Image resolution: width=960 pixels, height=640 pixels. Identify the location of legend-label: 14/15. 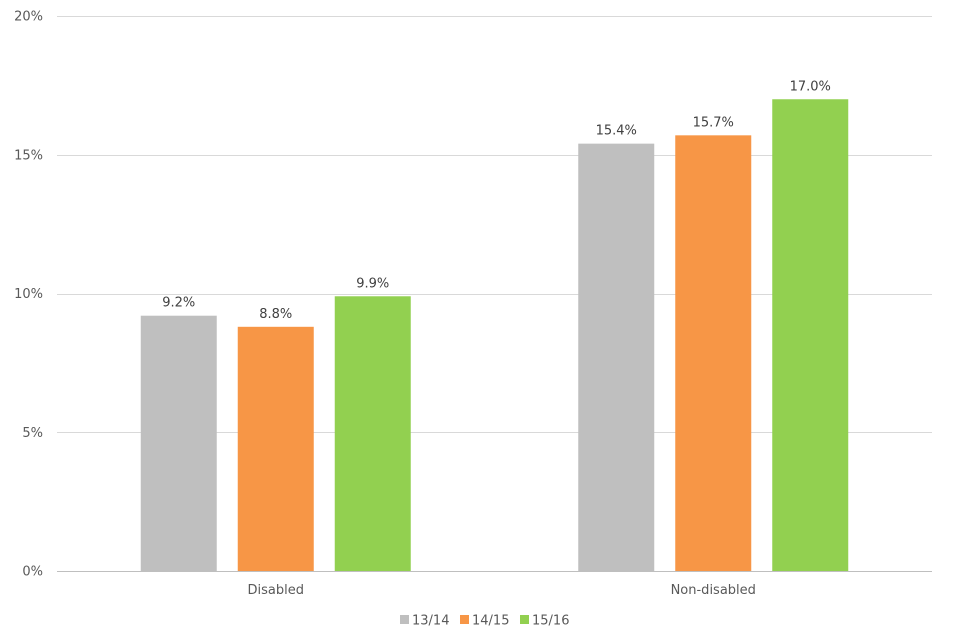
(490, 621).